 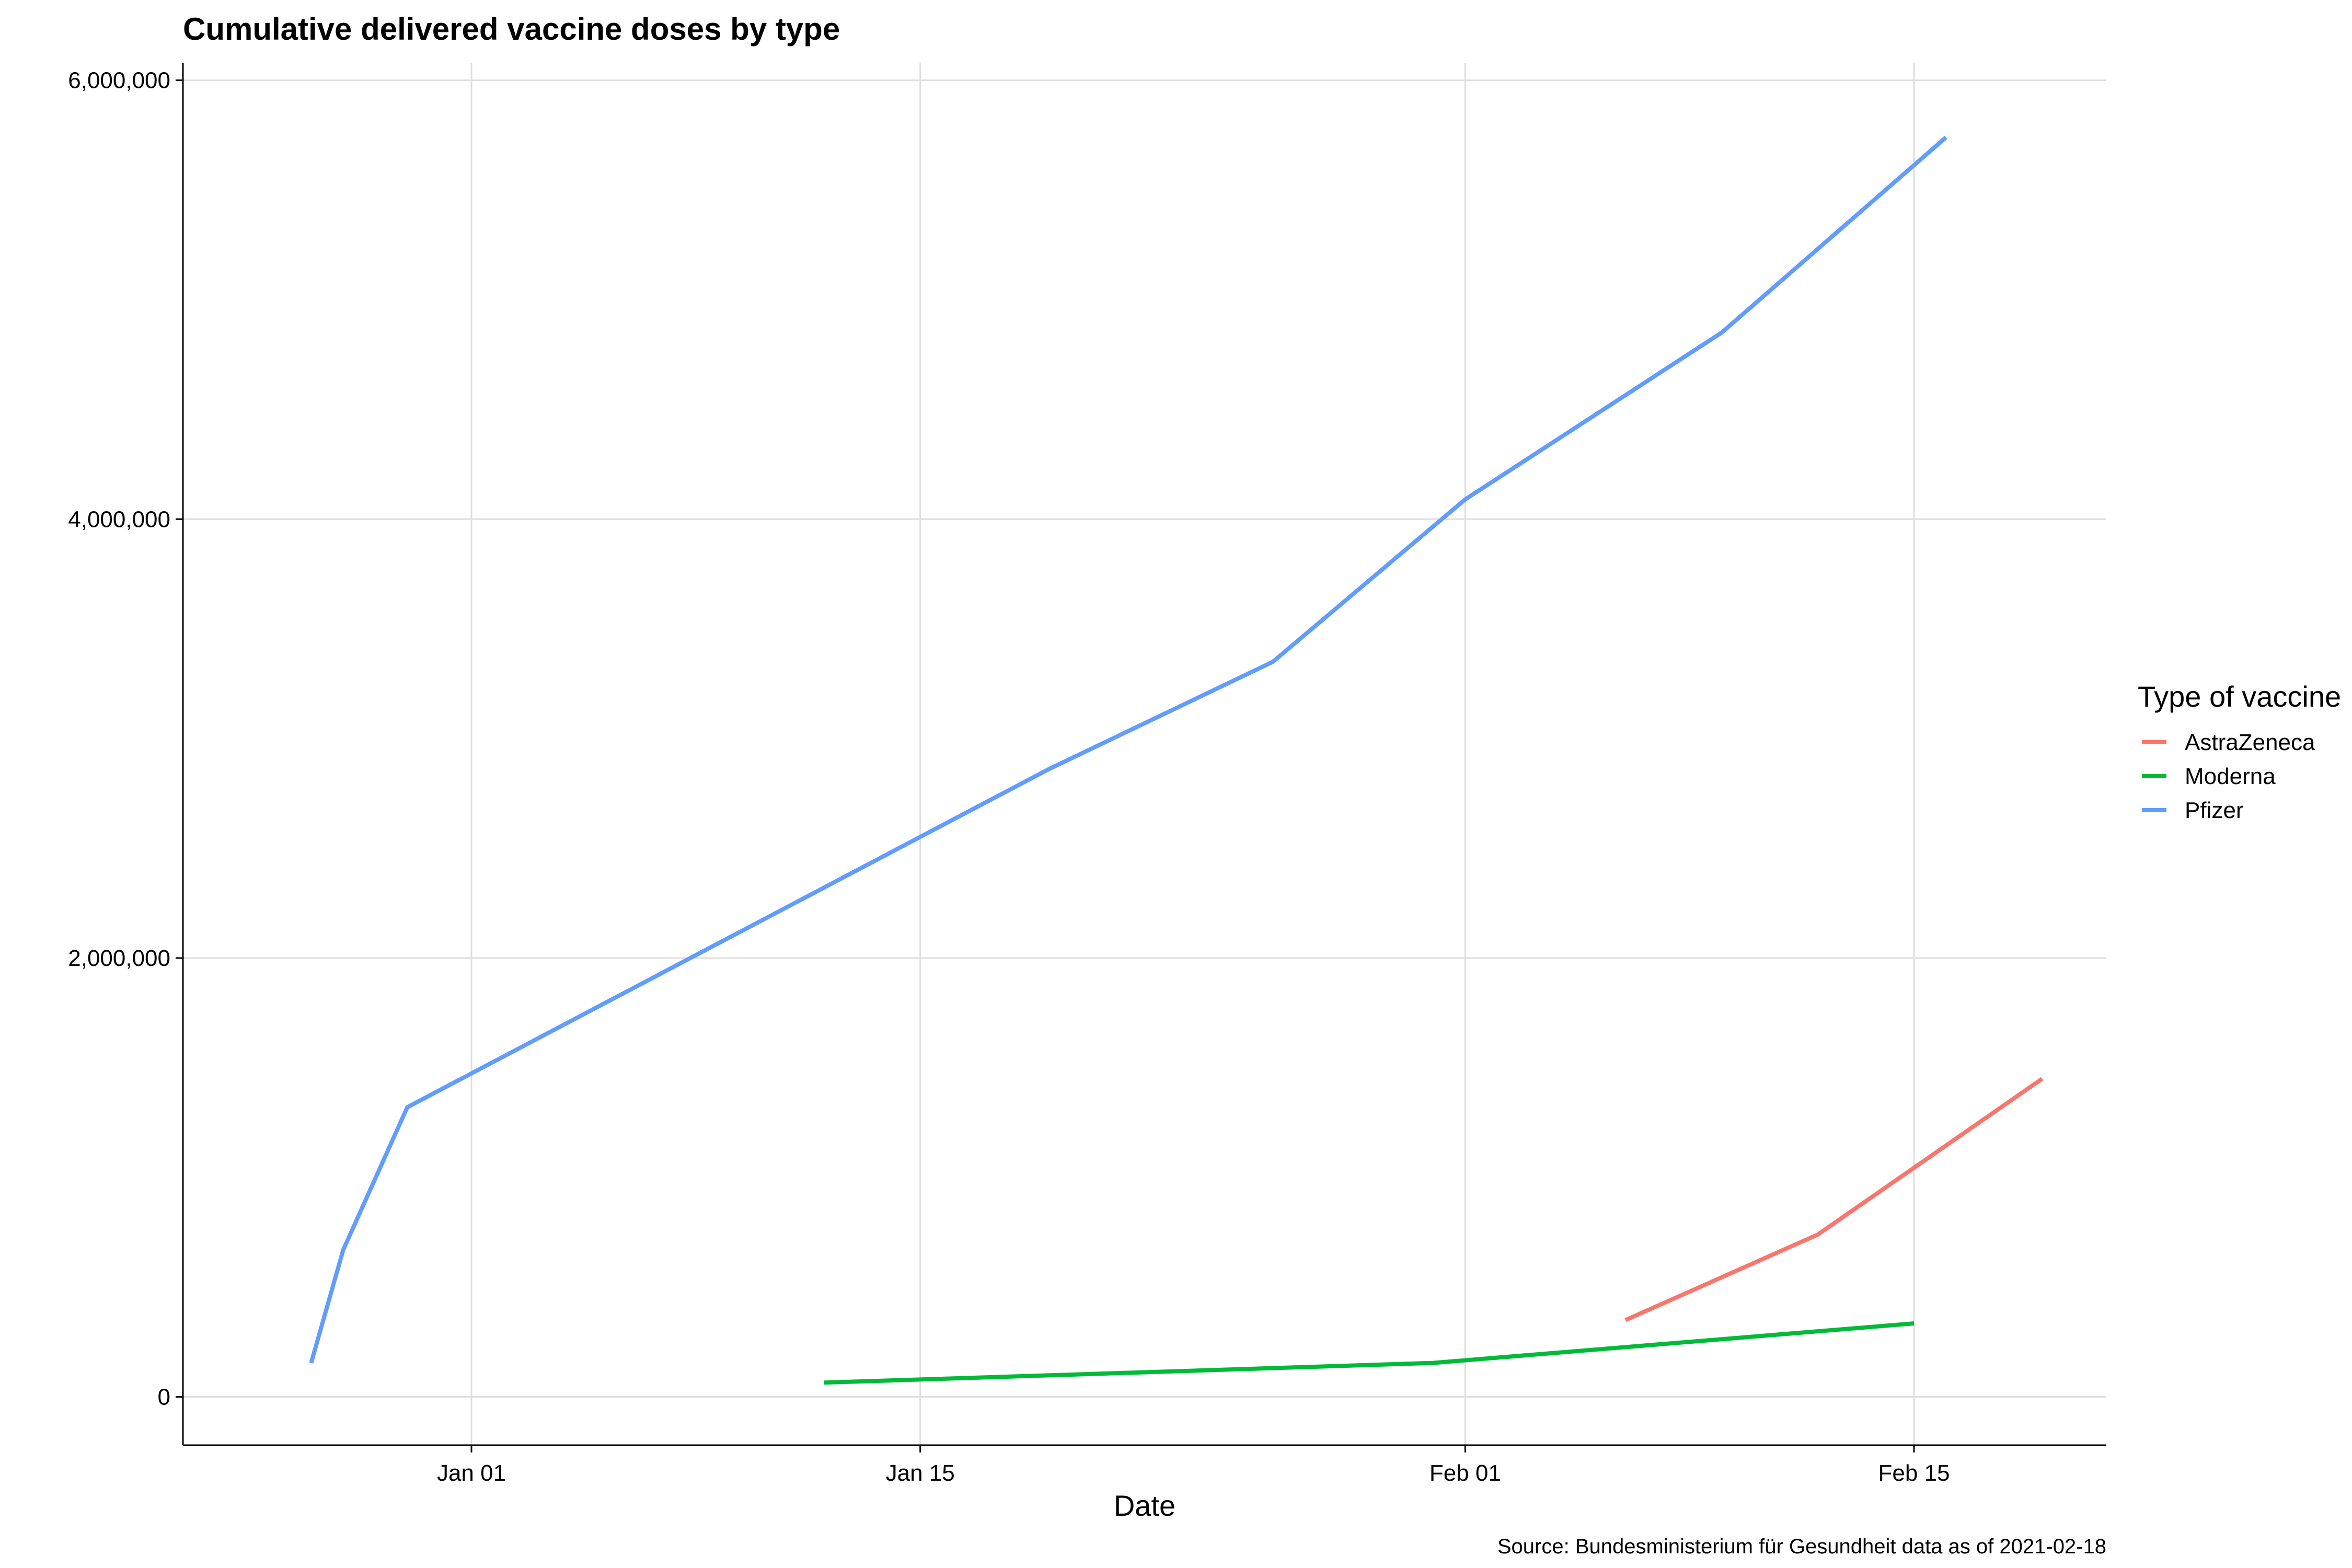 What do you see at coordinates (2250, 742) in the screenshot?
I see `legend-label-astrazeneca: AstraZeneca` at bounding box center [2250, 742].